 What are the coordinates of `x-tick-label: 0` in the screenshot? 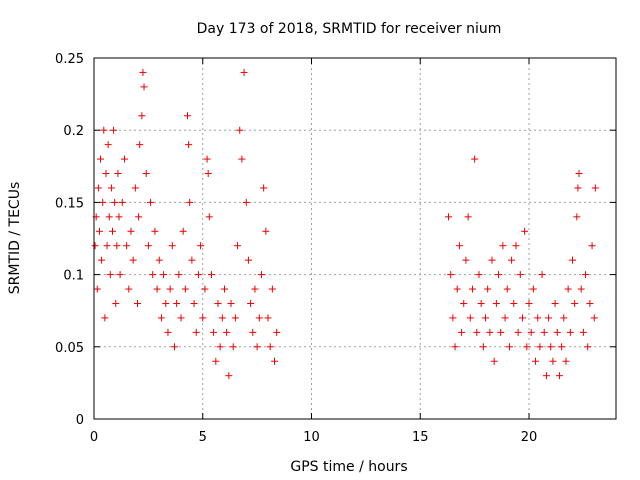 It's located at (94, 437).